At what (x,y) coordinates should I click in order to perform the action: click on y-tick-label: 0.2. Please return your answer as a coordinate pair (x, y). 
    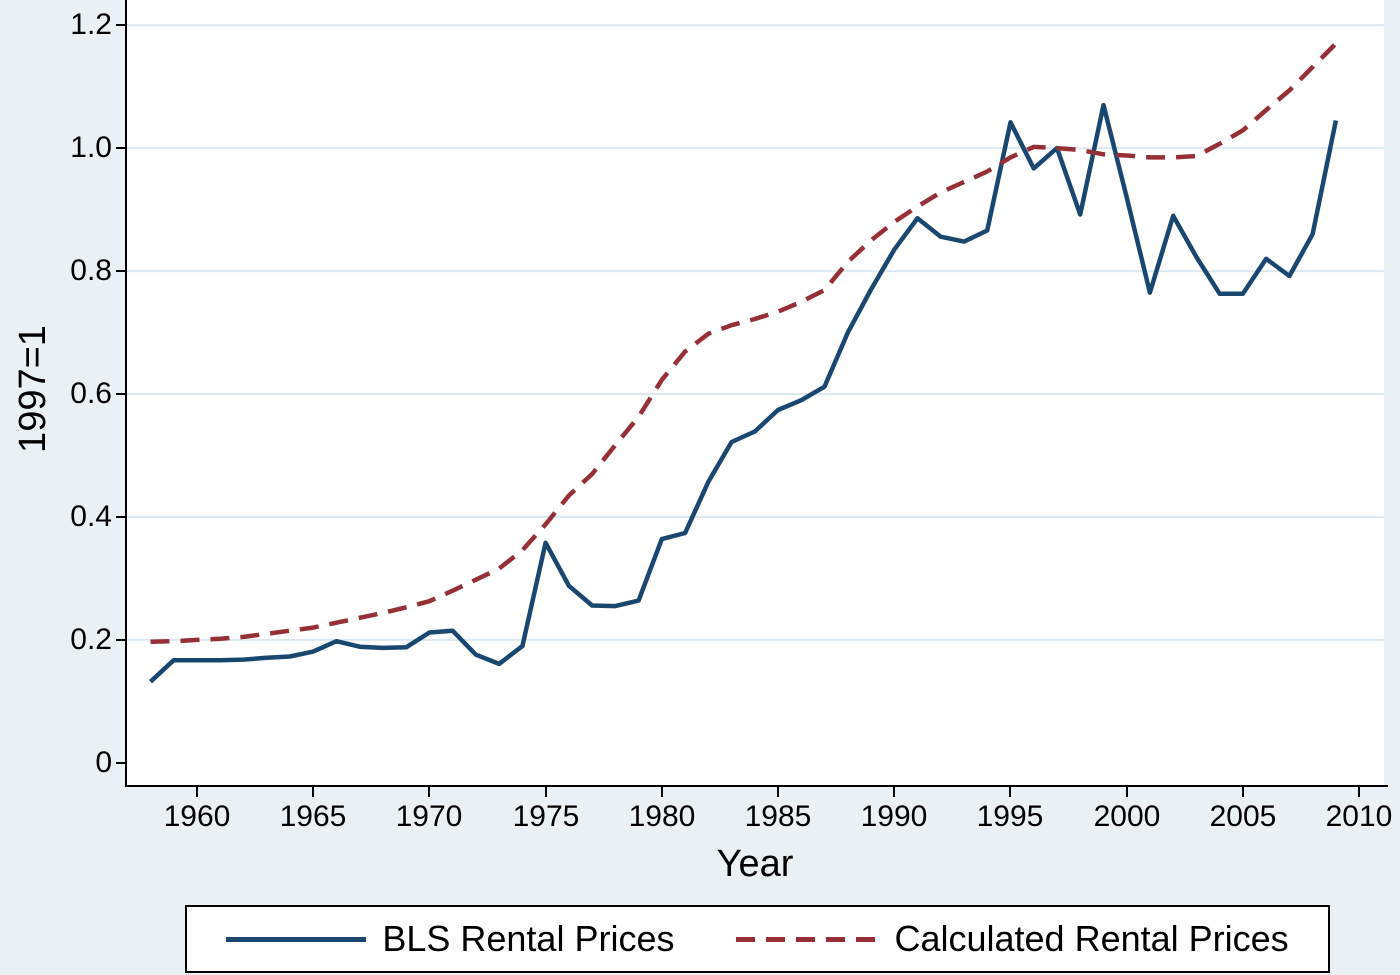
    Looking at the image, I should click on (91, 639).